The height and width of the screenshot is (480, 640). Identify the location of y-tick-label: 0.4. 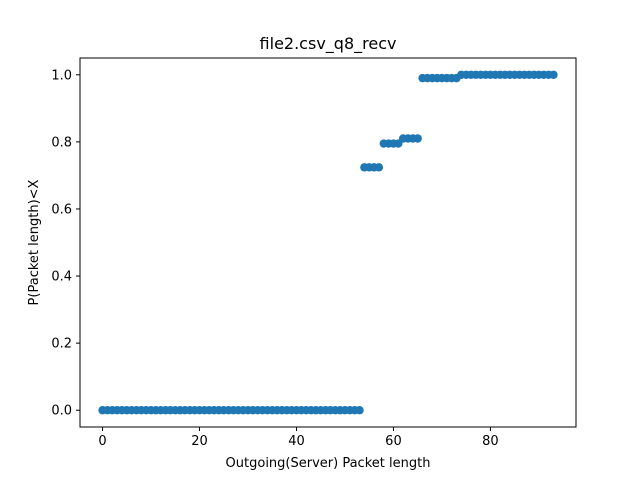
(61, 277).